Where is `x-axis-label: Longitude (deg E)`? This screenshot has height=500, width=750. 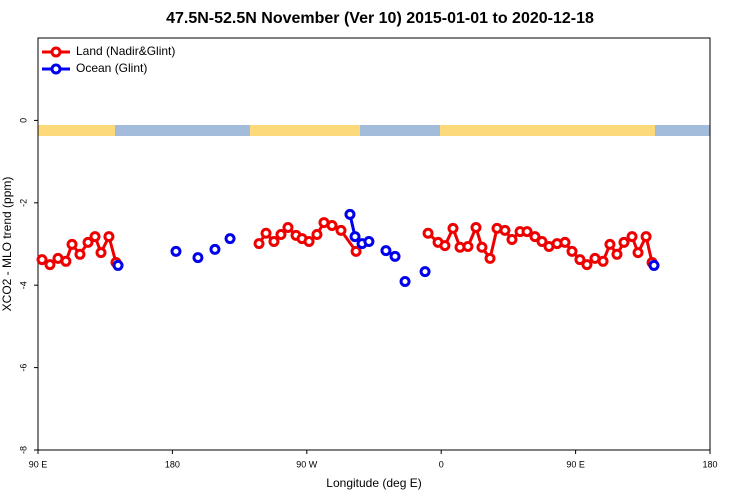
x-axis-label: Longitude (deg E) is located at coordinates (373, 483).